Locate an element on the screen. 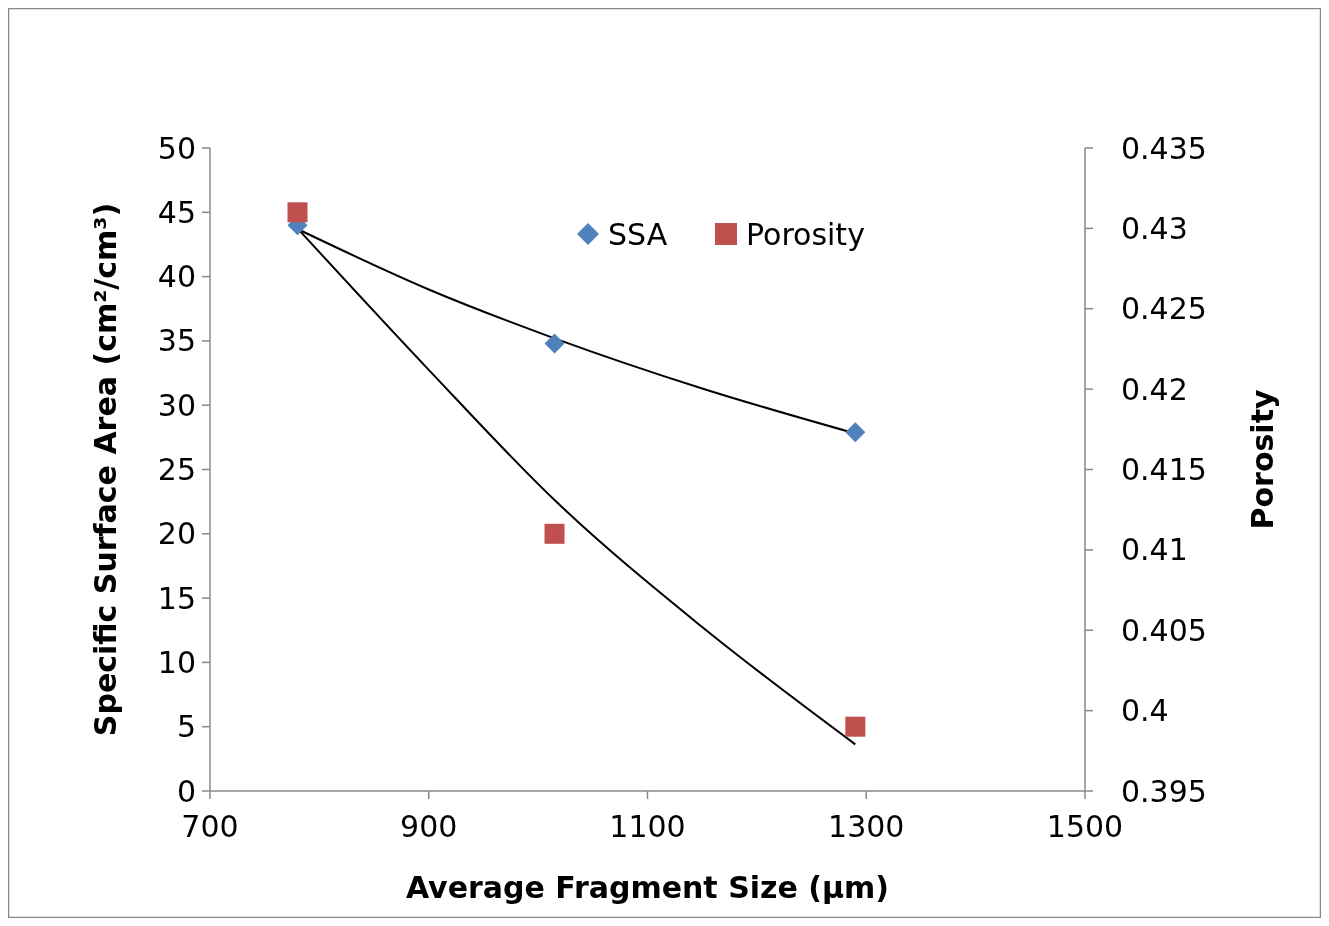 The image size is (1329, 926). y-tick-label: 10 is located at coordinates (176, 662).